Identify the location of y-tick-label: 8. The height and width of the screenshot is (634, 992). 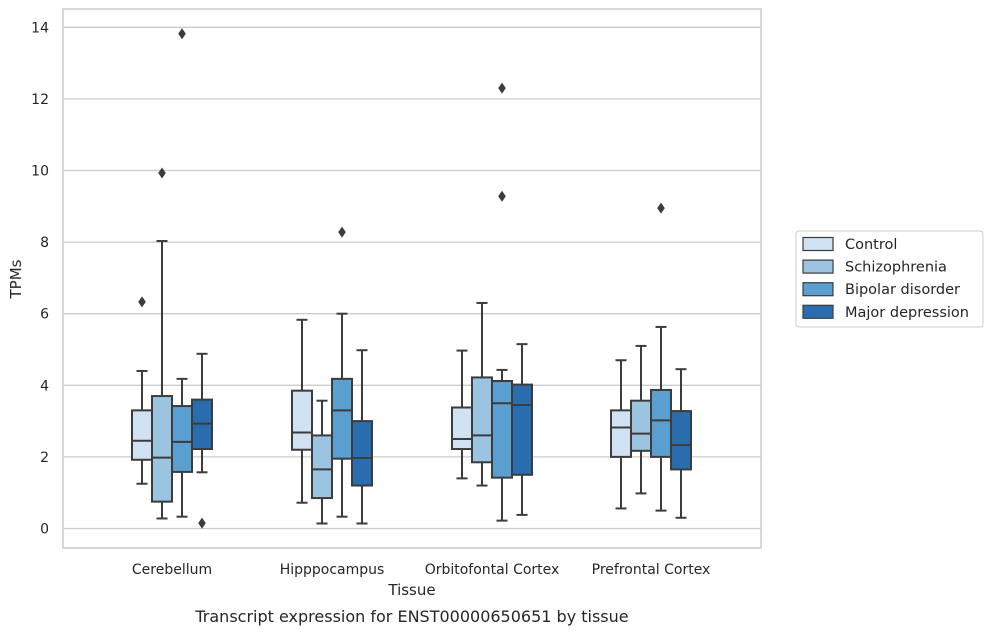
(44, 243).